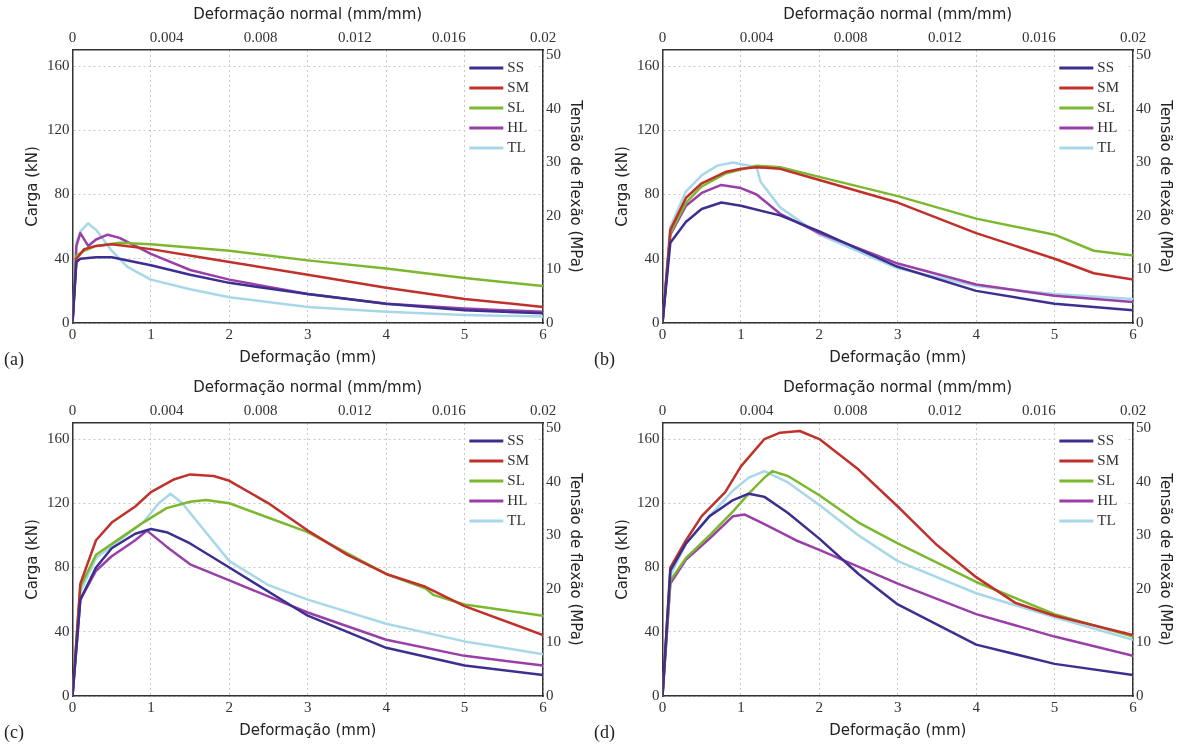  I want to click on text: (a), so click(14, 359).